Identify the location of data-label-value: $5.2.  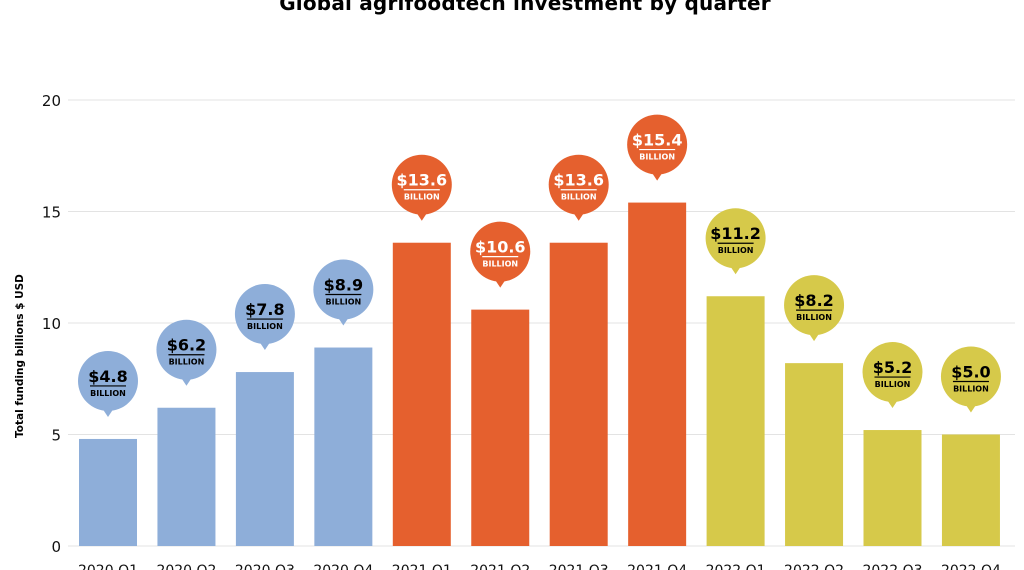
(892, 367).